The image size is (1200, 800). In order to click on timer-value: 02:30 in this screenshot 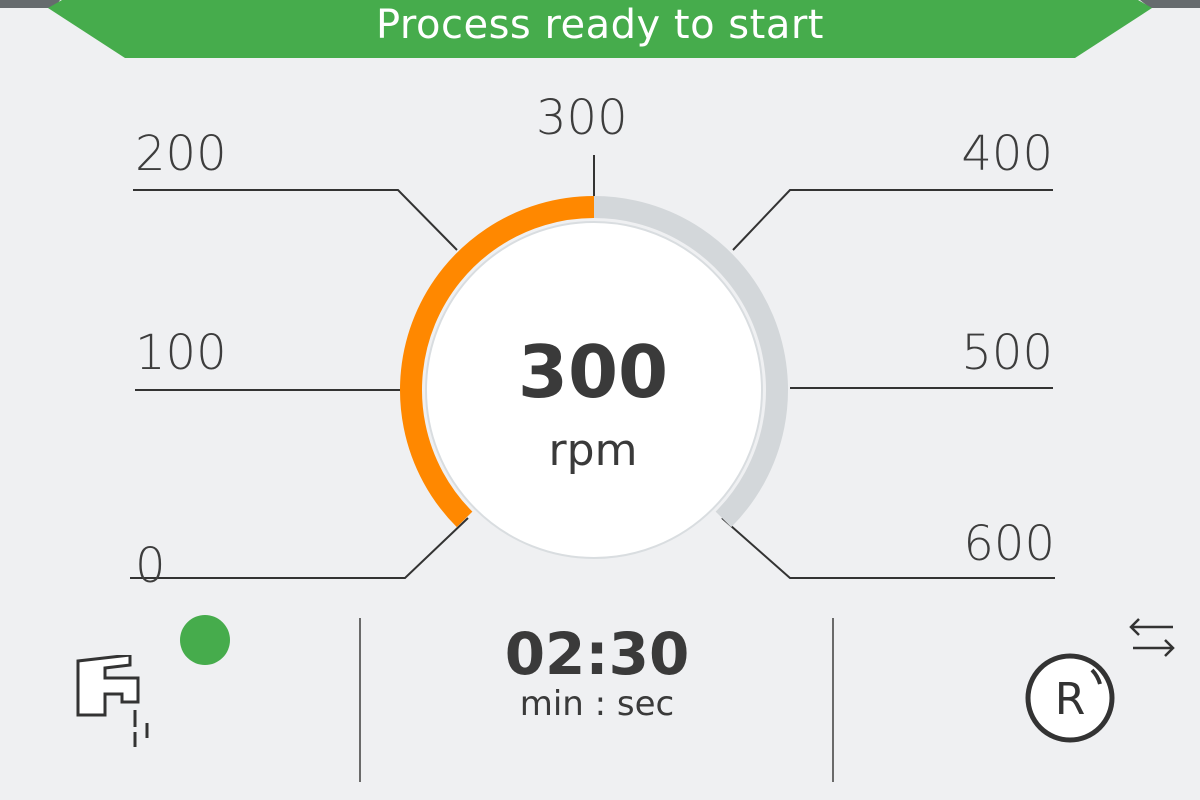, I will do `click(597, 654)`.